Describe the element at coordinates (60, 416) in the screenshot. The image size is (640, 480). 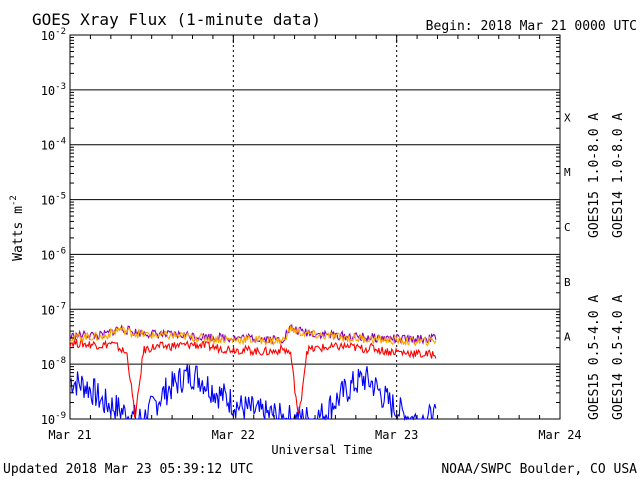
I see `y-tick-exponent: -9` at that location.